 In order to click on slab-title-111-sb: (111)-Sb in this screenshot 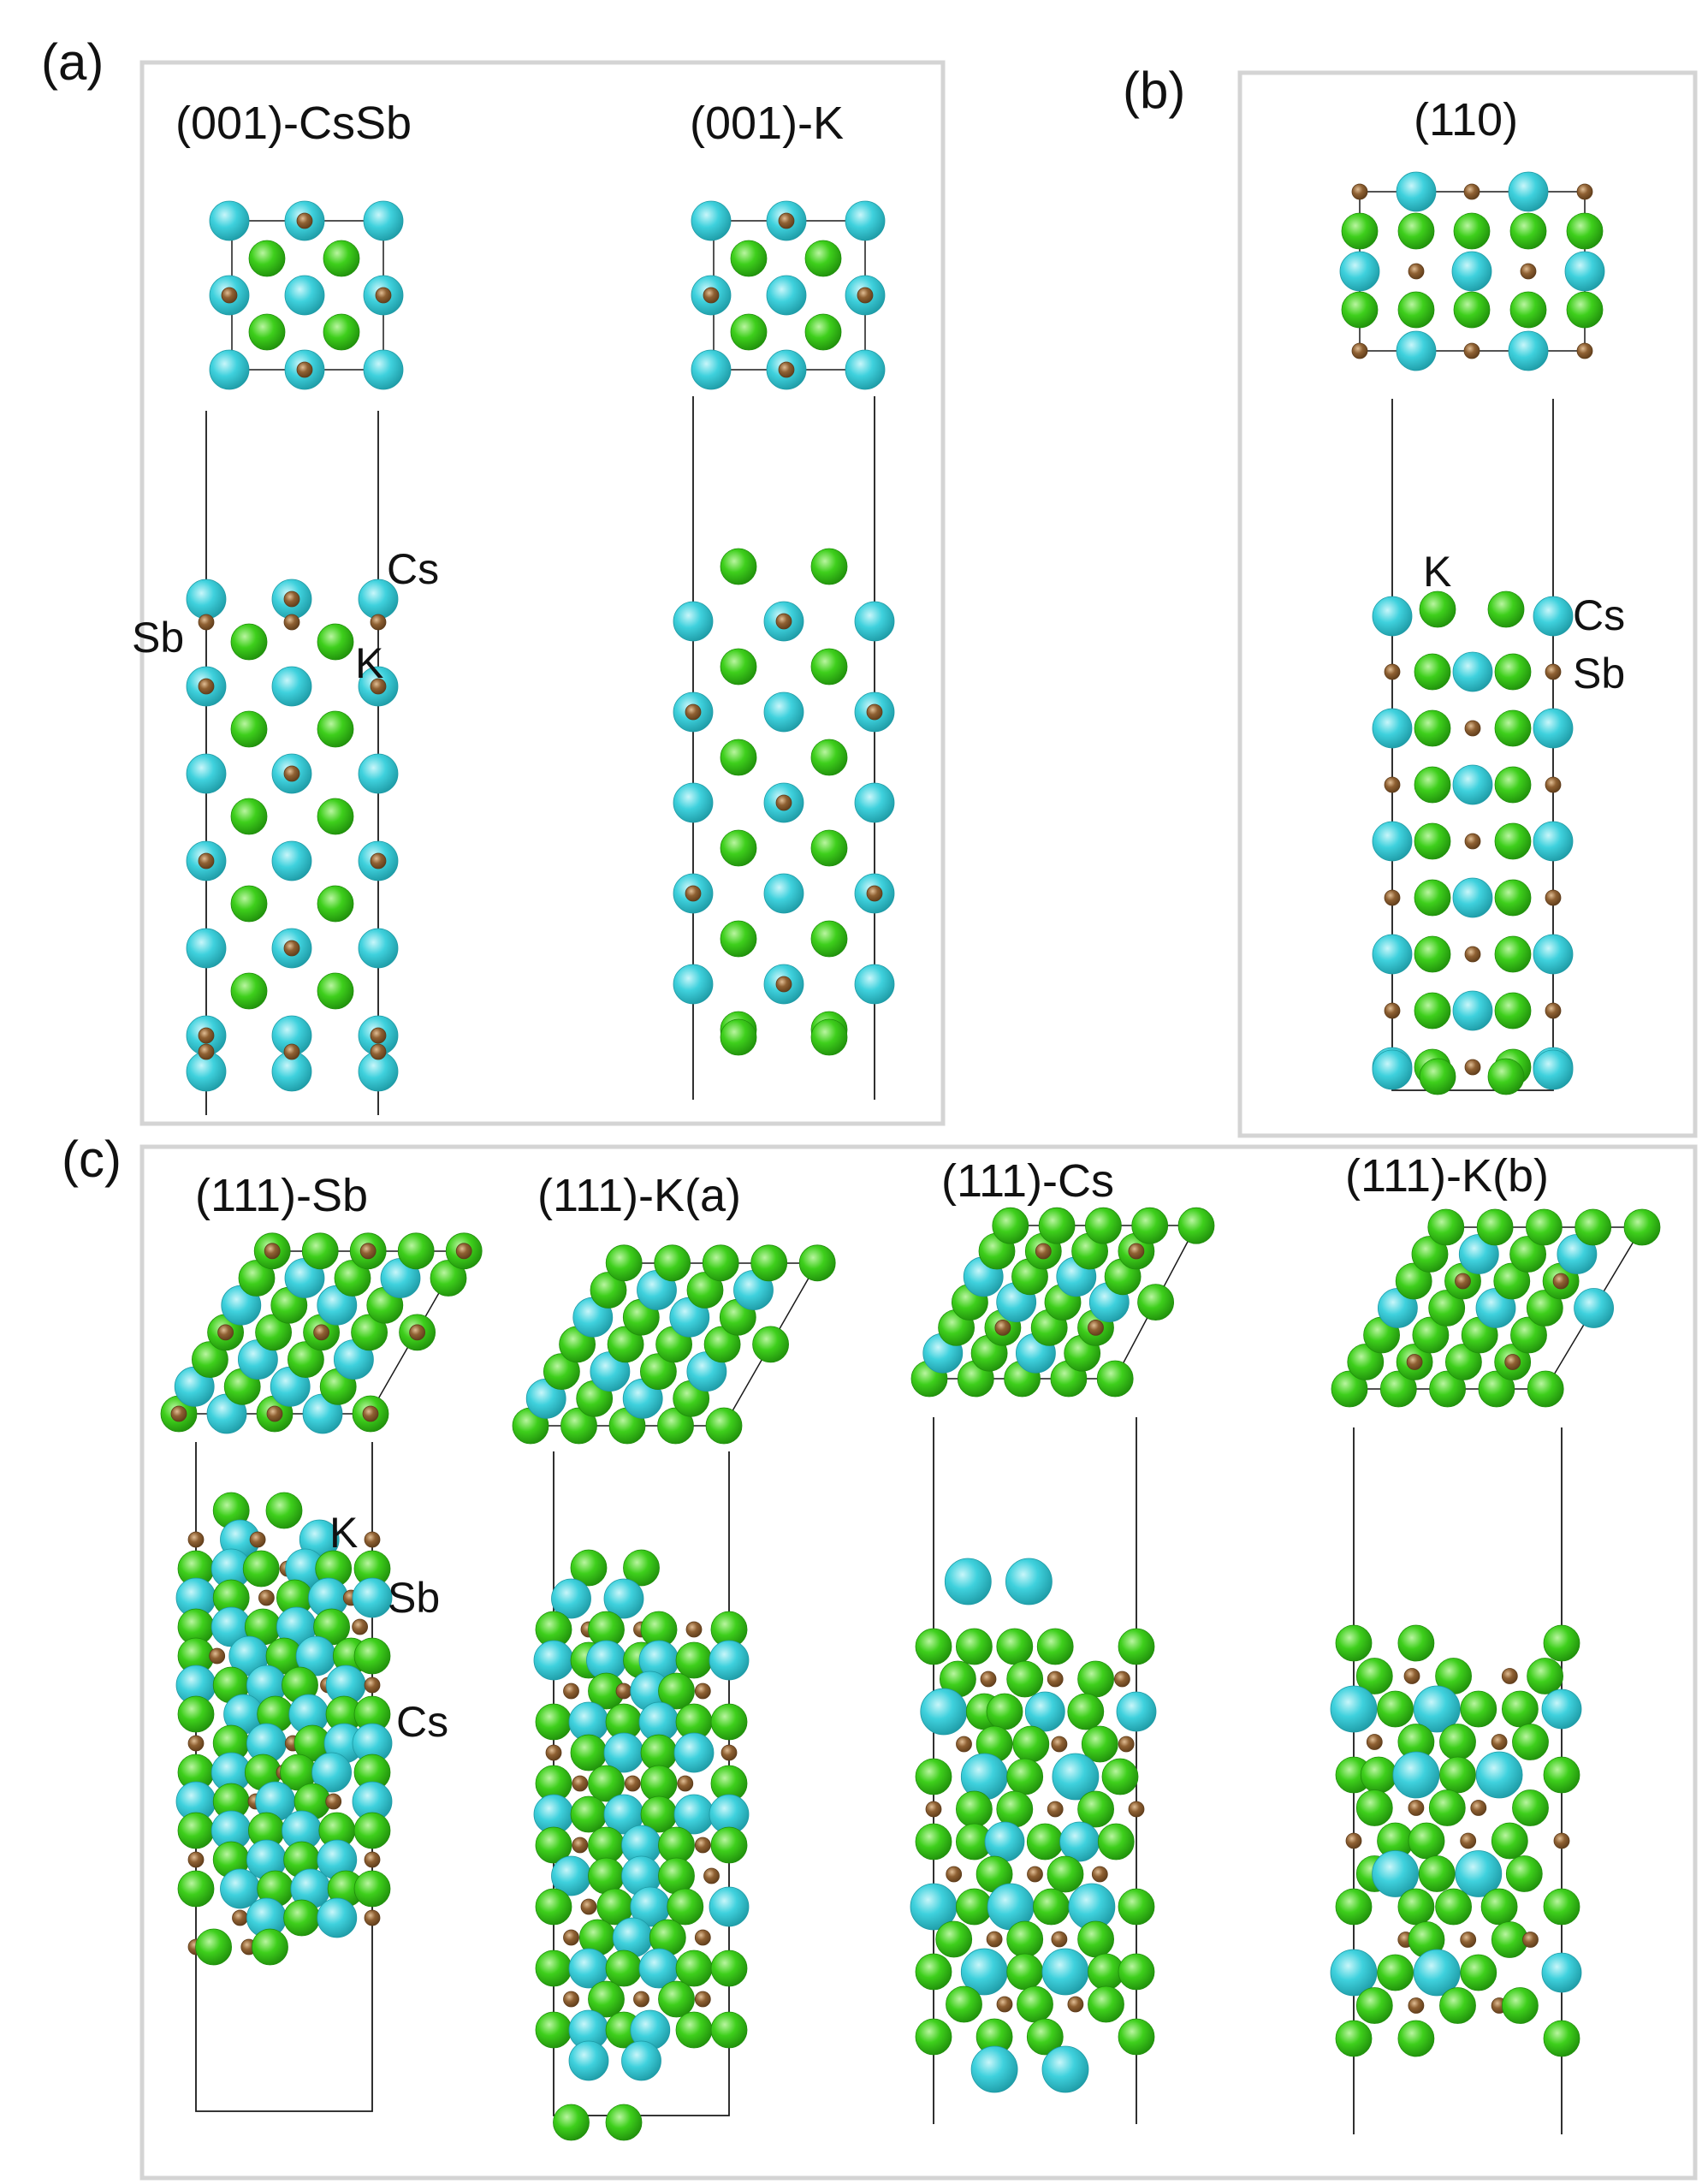, I will do `click(281, 1195)`.